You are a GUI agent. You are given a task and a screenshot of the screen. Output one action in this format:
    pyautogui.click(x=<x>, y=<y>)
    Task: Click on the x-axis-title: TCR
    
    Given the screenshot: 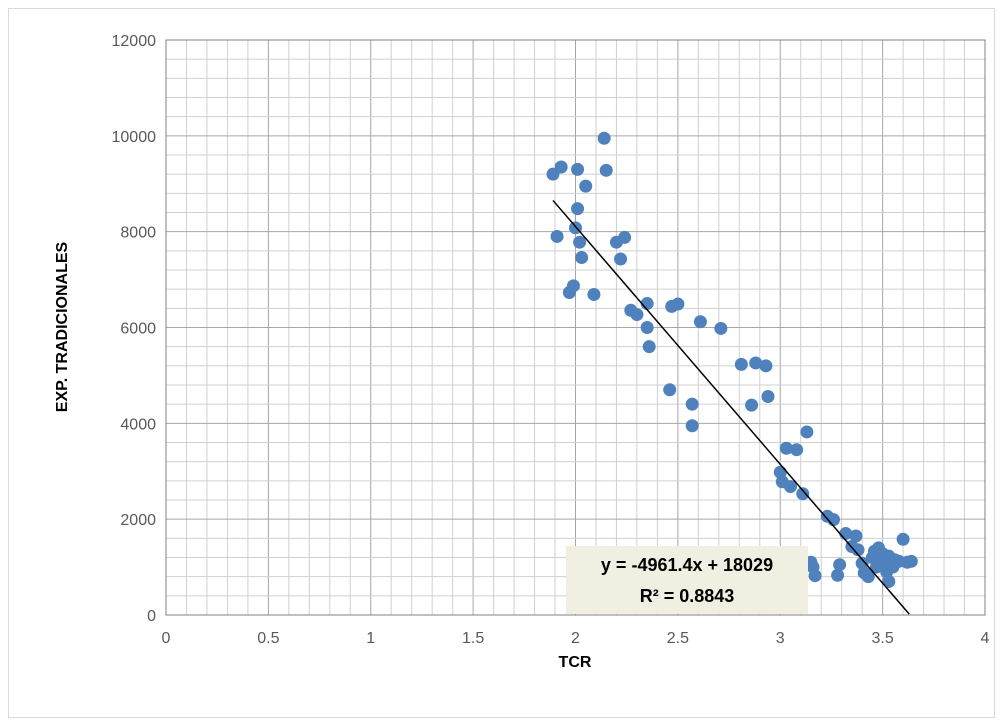 What is the action you would take?
    pyautogui.click(x=575, y=662)
    